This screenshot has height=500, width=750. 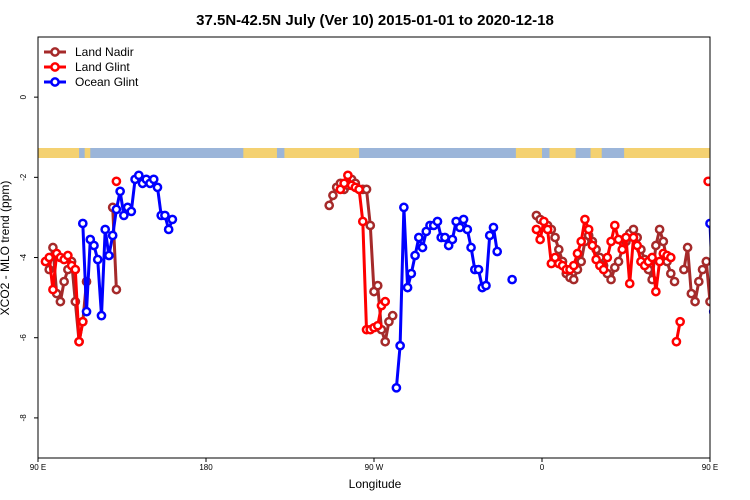 What do you see at coordinates (374, 467) in the screenshot?
I see `x-tick-label: 90 W` at bounding box center [374, 467].